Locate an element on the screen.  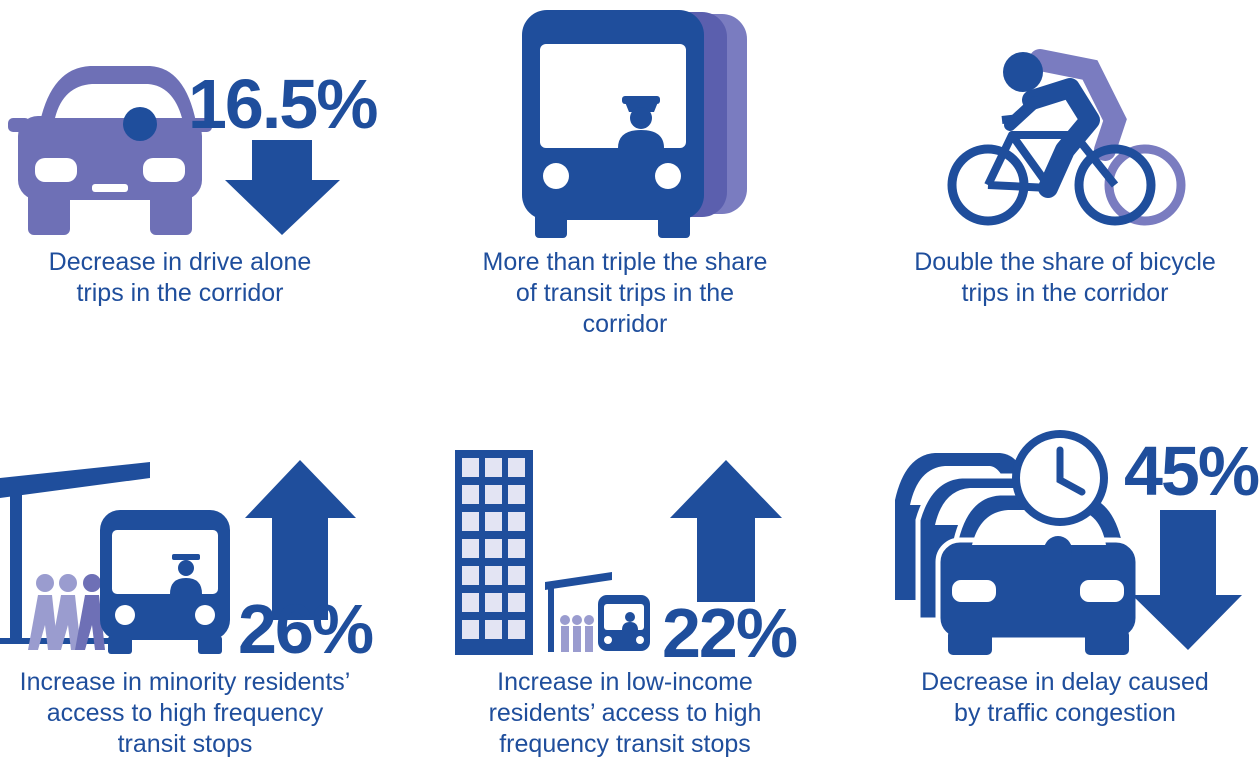
caption-line: of transit trips in the is located at coordinates (625, 293).